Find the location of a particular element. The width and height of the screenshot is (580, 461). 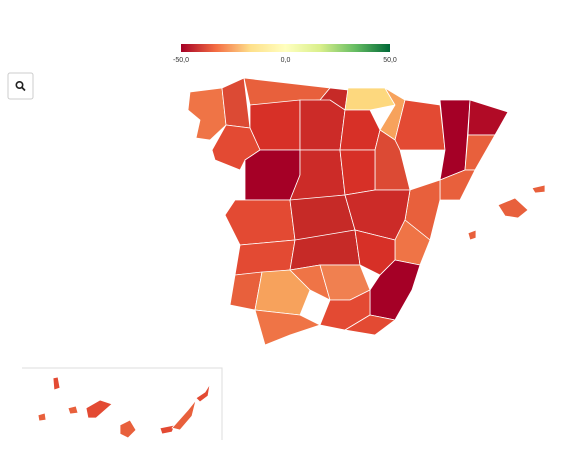

canary-inset is located at coordinates (122, 403).